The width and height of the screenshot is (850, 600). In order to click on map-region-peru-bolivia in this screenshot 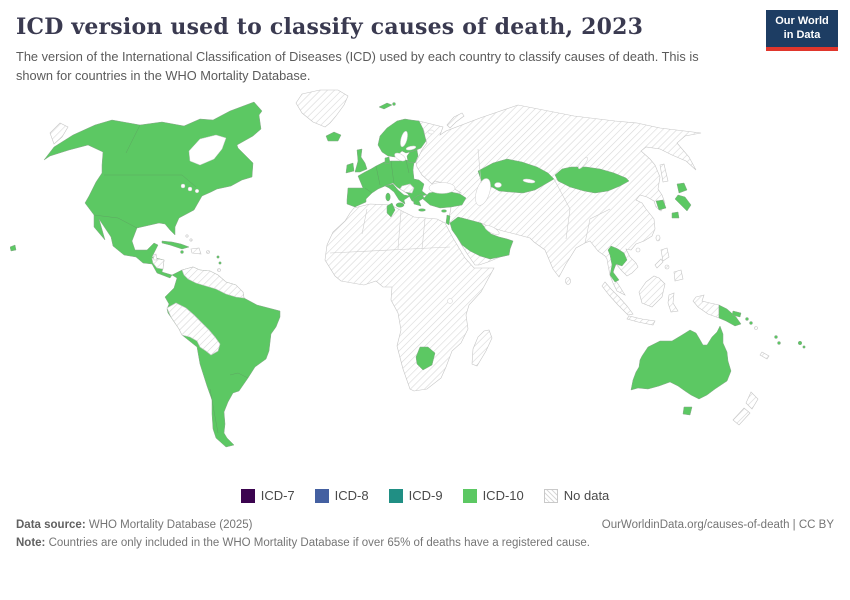, I will do `click(193, 329)`.